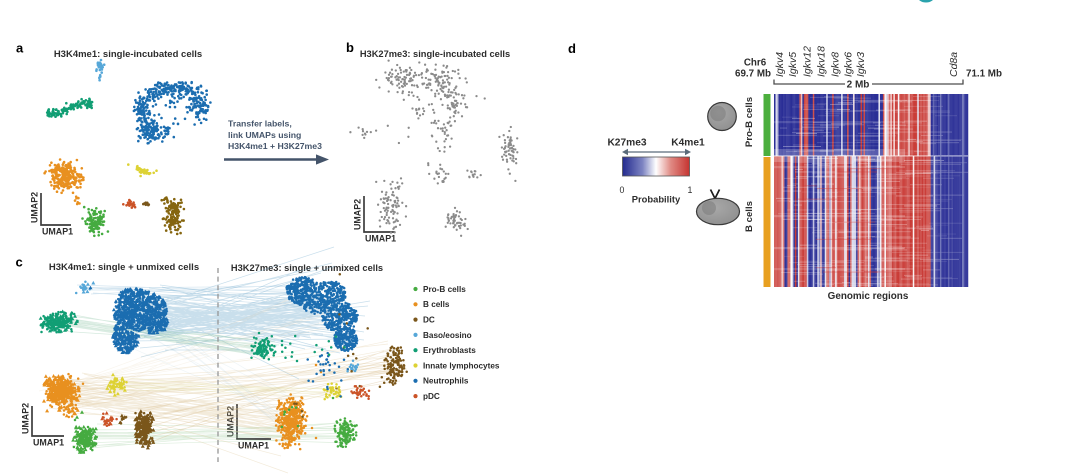 This screenshot has width=1080, height=476. What do you see at coordinates (690, 190) in the screenshot?
I see `svg-text: 1` at bounding box center [690, 190].